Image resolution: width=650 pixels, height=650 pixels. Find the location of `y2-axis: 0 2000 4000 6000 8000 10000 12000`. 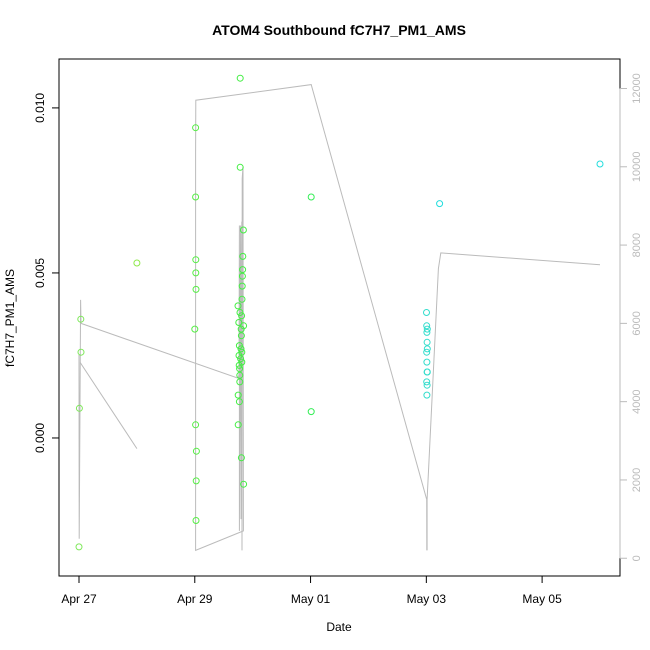

y2-axis: 0 2000 4000 6000 8000 10000 12000 is located at coordinates (631, 317).